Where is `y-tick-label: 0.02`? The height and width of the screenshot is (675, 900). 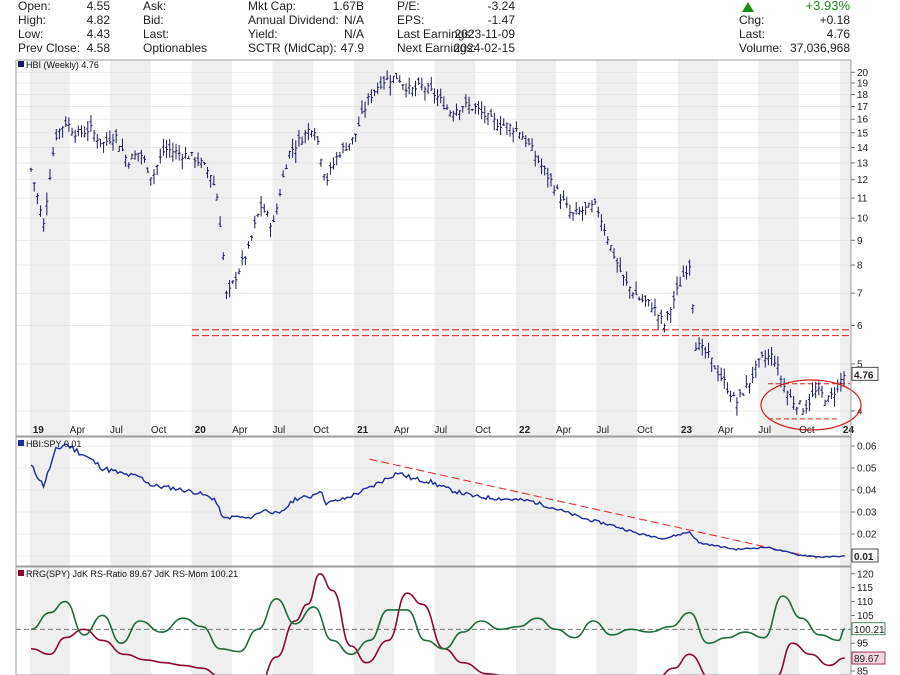 y-tick-label: 0.02 is located at coordinates (867, 535).